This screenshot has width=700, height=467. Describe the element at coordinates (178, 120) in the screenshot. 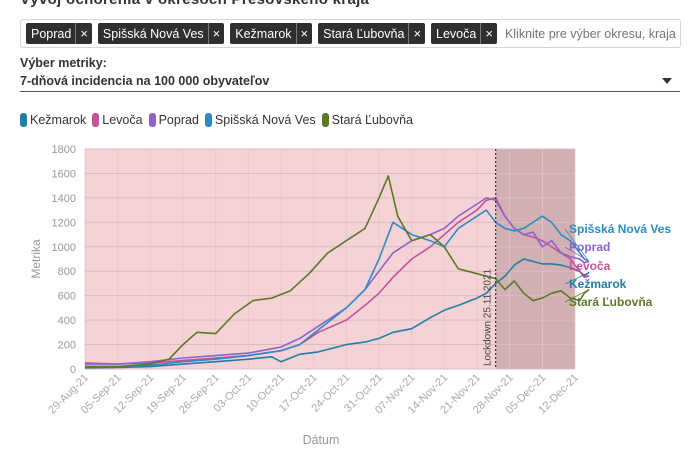

I see `legend-label: Poprad` at that location.